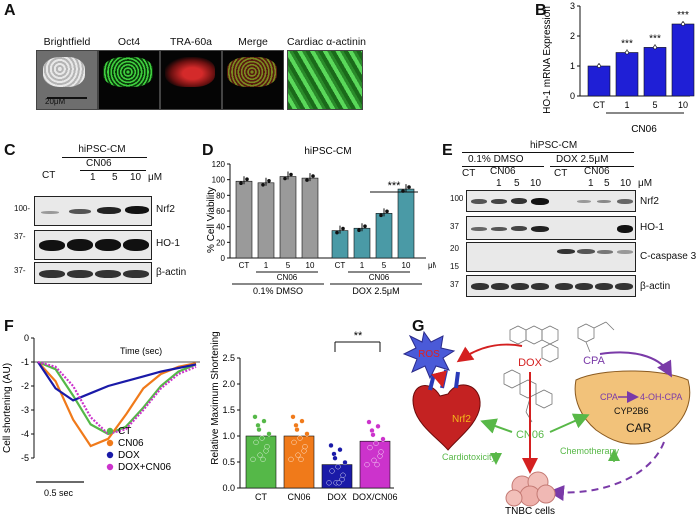 The height and width of the screenshot is (516, 700). What do you see at coordinates (228, 410) in the screenshot?
I see `fb-y-tick-label: 1.5` at bounding box center [228, 410].